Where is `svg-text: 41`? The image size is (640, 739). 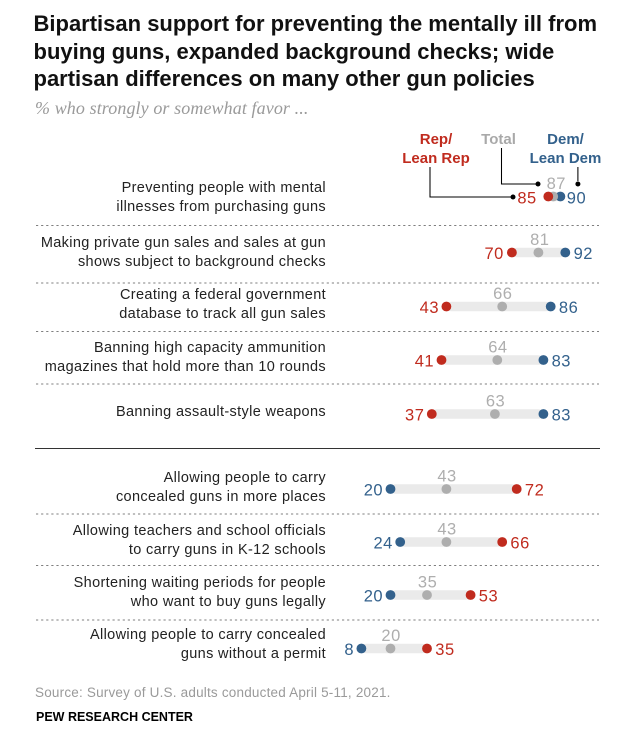
svg-text: 41 is located at coordinates (424, 361).